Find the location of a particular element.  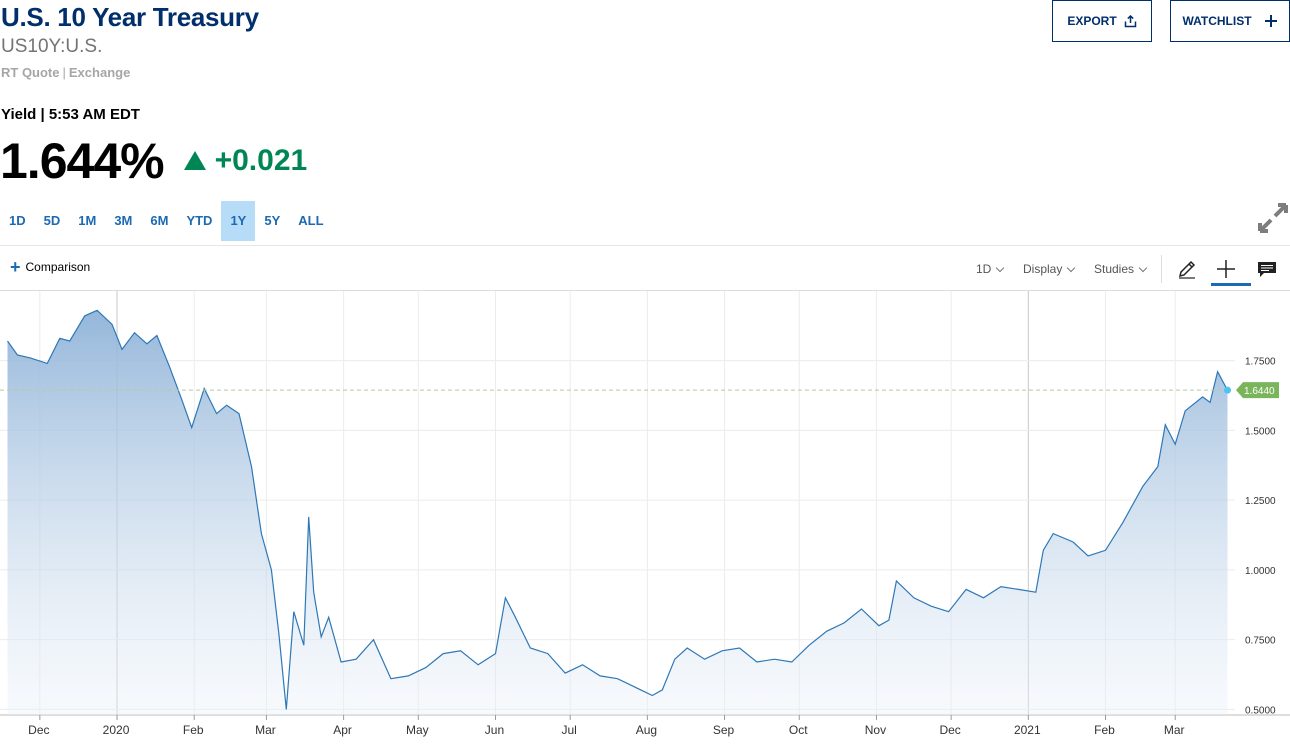

price-row: 1.644% +0.021 is located at coordinates (153, 161).